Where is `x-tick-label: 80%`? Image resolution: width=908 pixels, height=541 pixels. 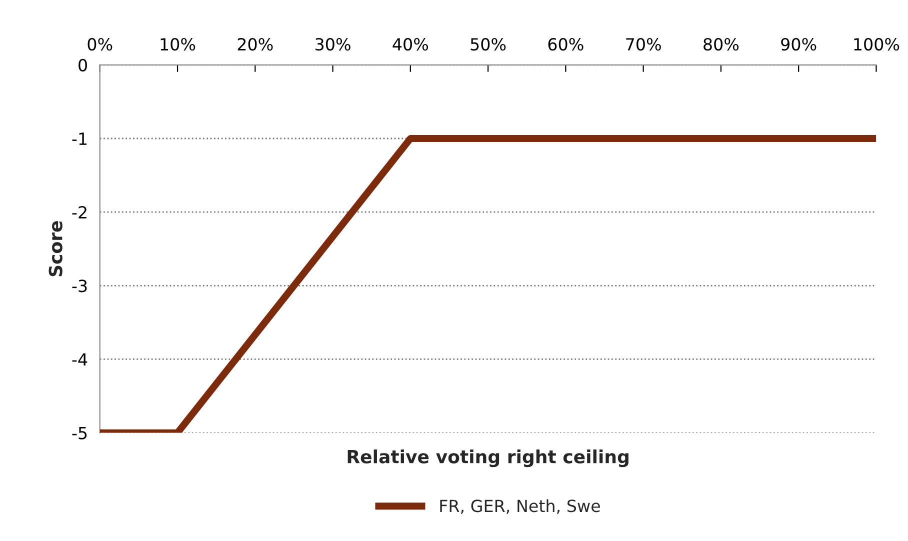
x-tick-label: 80% is located at coordinates (721, 44).